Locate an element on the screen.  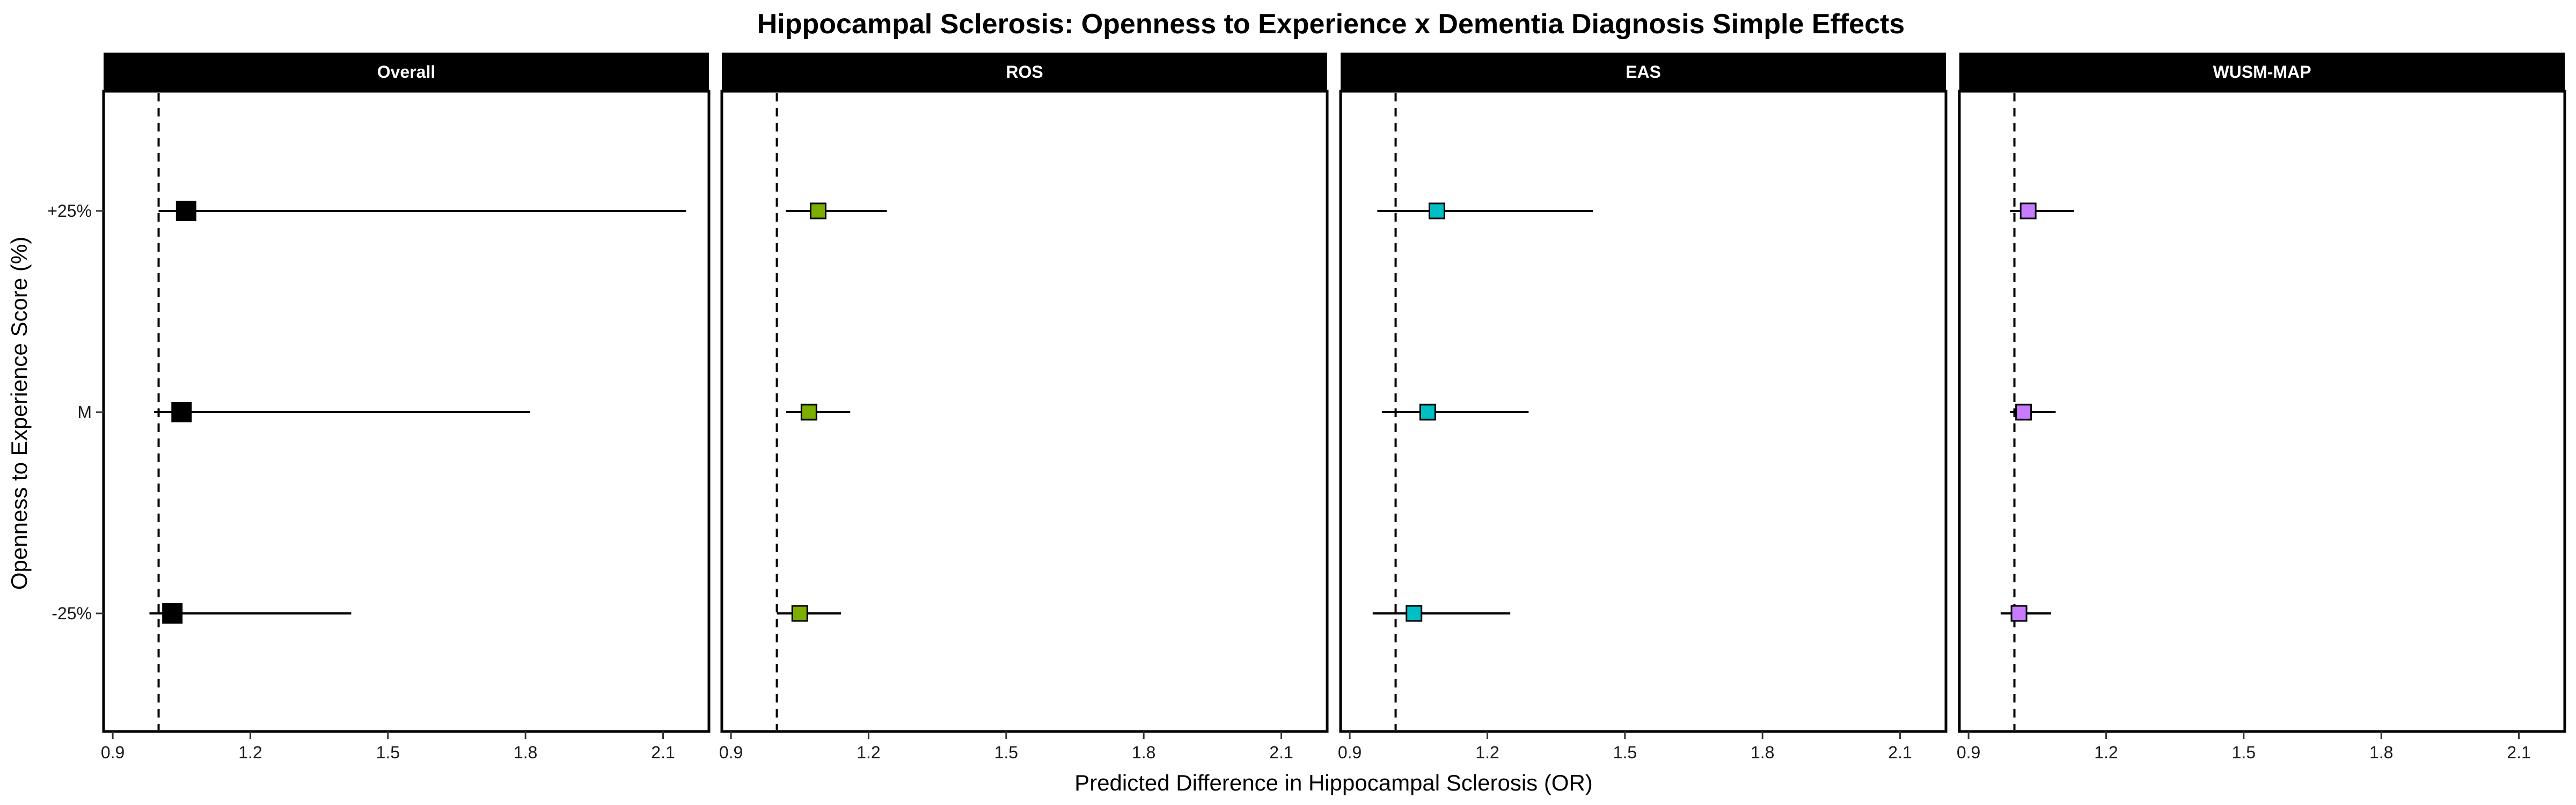
panel-strip-label: Overall is located at coordinates (406, 72).